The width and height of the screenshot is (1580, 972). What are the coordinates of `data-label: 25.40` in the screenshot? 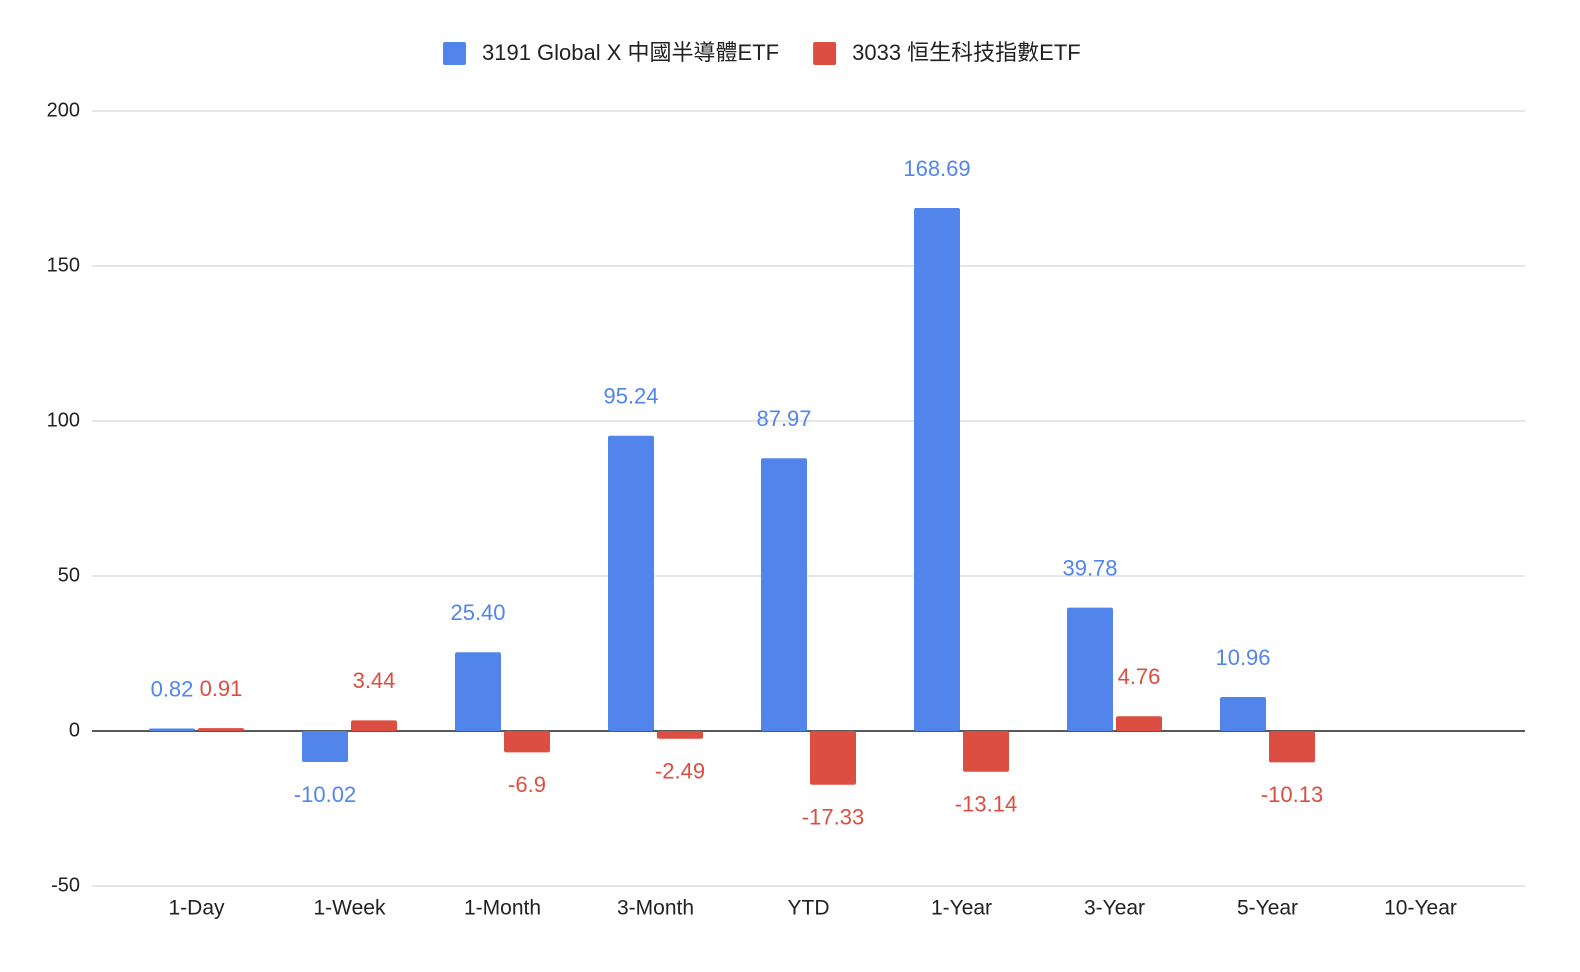 It's located at (477, 612).